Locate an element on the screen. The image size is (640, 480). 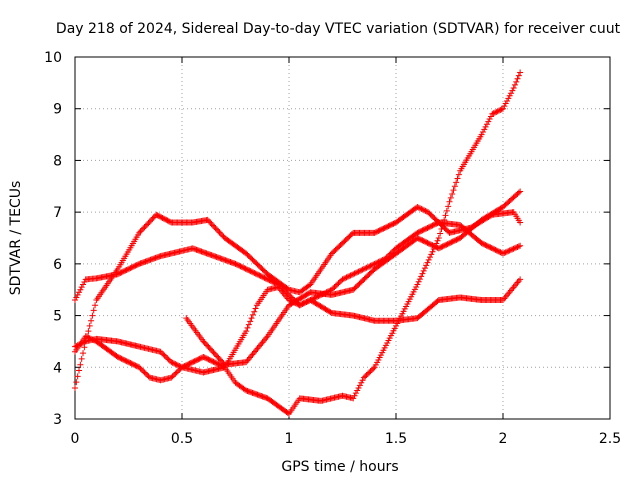
x-axis-label: GPS time / hours is located at coordinates (339, 467).